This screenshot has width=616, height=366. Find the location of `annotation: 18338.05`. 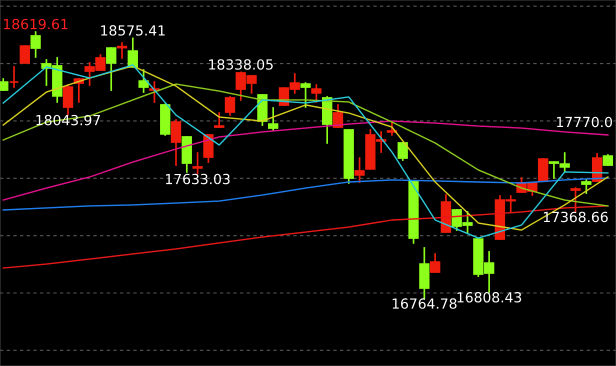

annotation: 18338.05 is located at coordinates (241, 64).